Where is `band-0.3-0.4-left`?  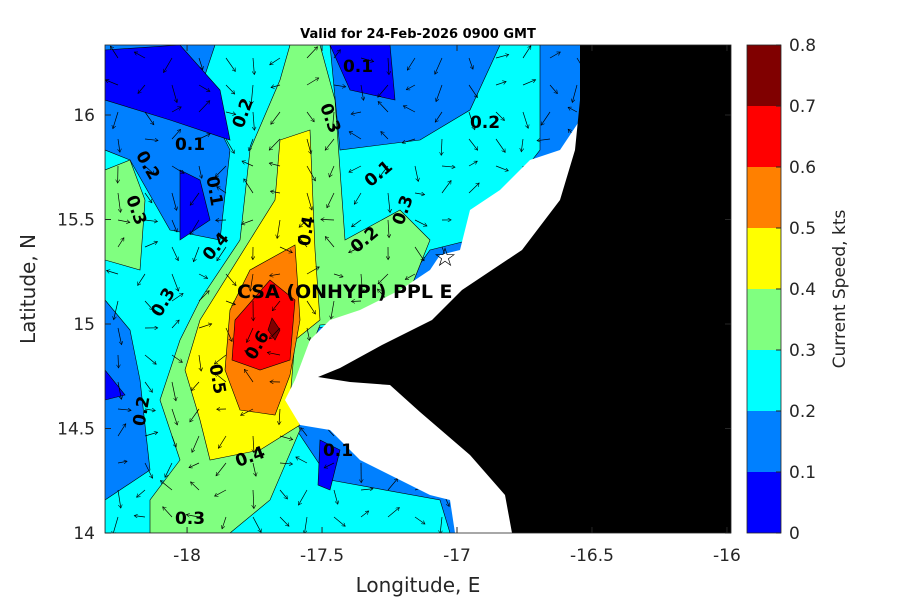
band-0.3-0.4-left is located at coordinates (125, 215).